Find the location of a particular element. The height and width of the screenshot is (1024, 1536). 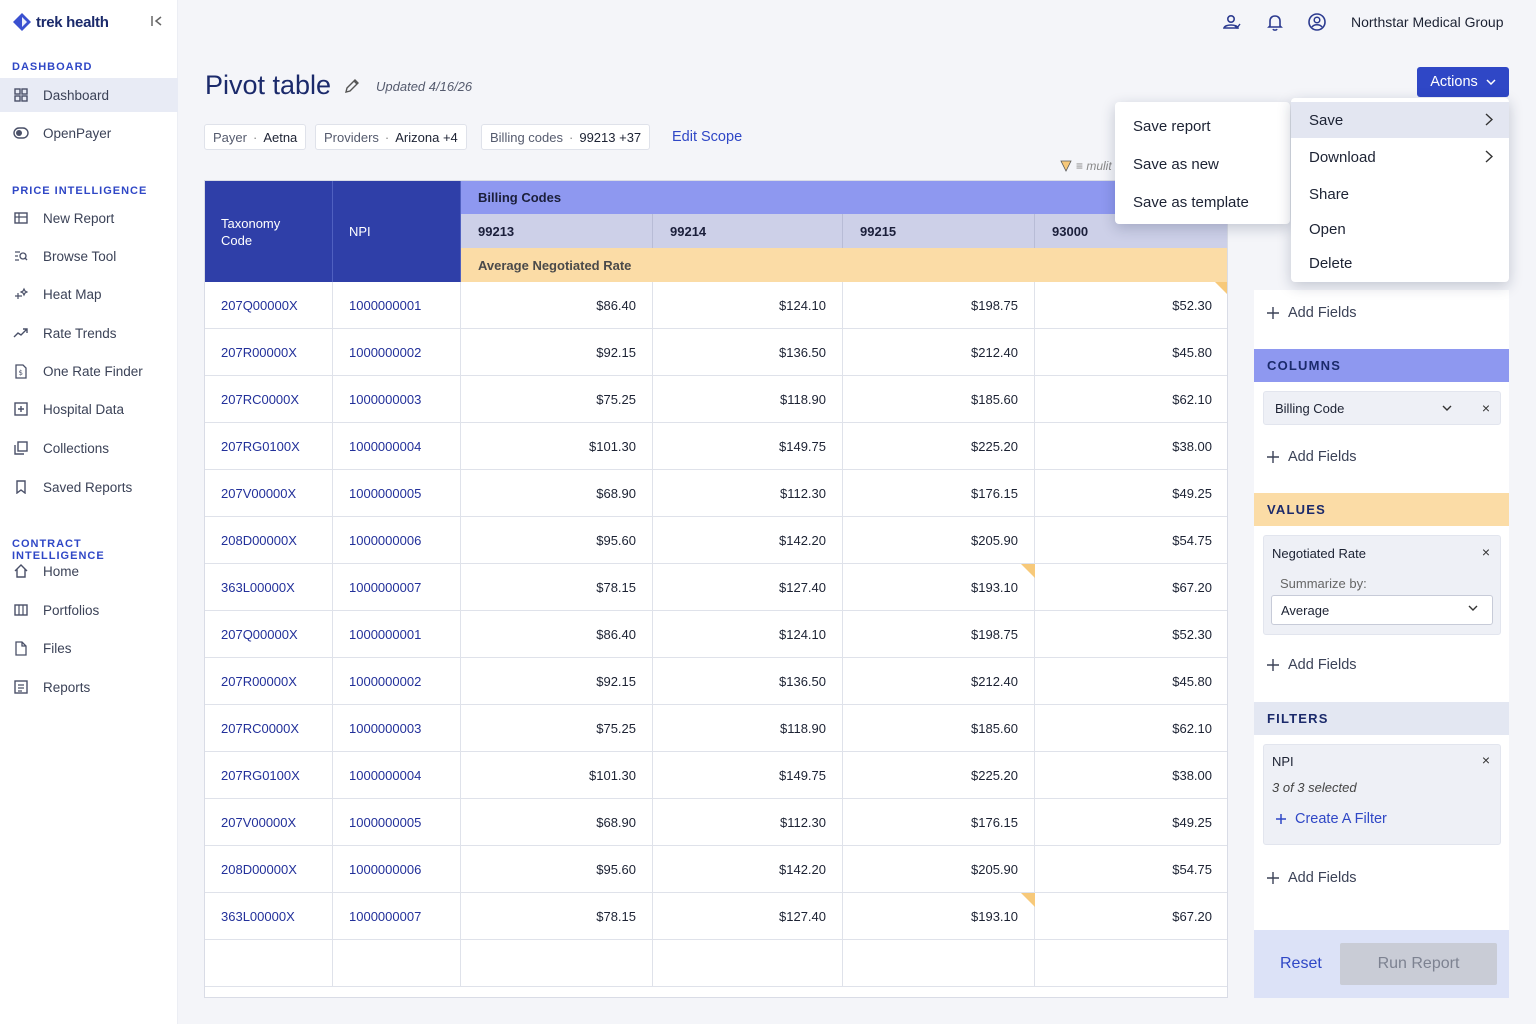

actions-button: Actions is located at coordinates (1463, 82).